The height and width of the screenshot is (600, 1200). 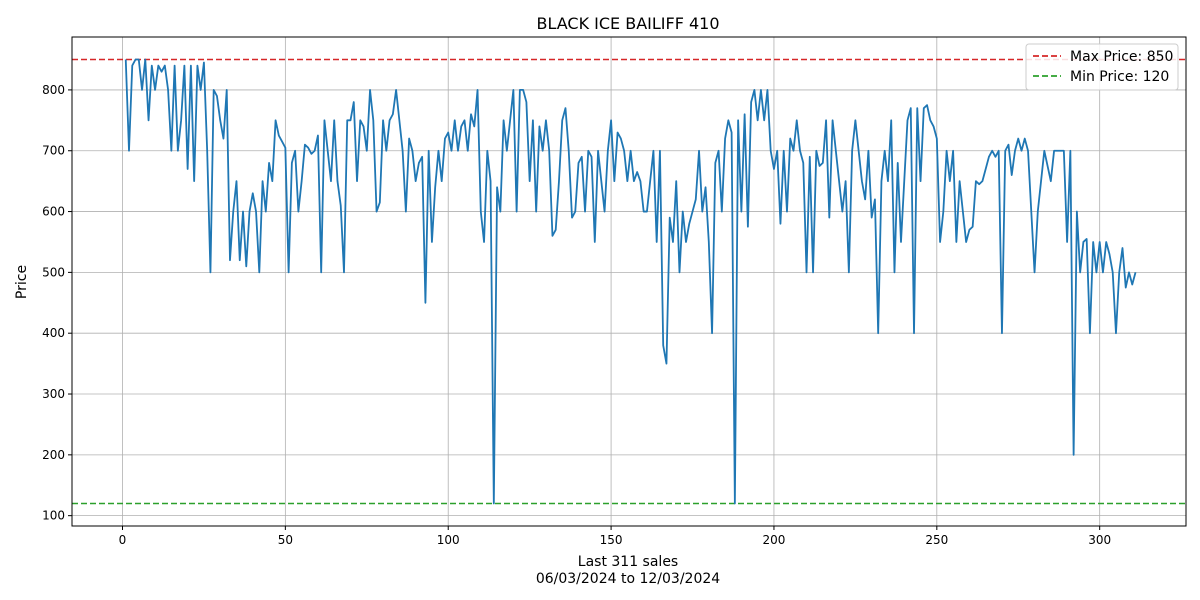 I want to click on y-tick-label: 300, so click(x=53, y=394).